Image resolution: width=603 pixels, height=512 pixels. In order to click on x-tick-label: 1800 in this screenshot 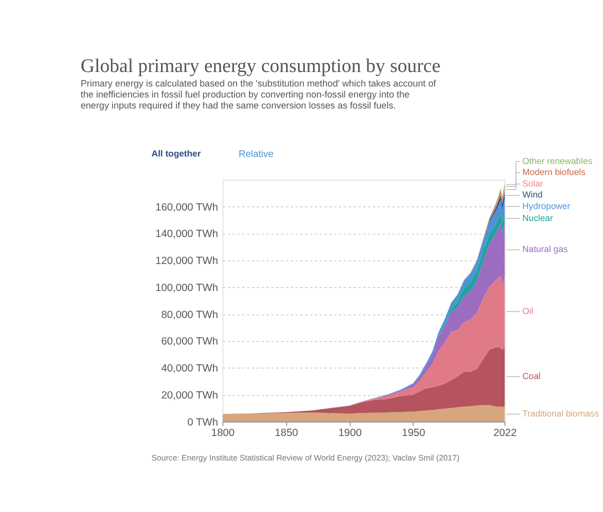, I will do `click(223, 433)`.